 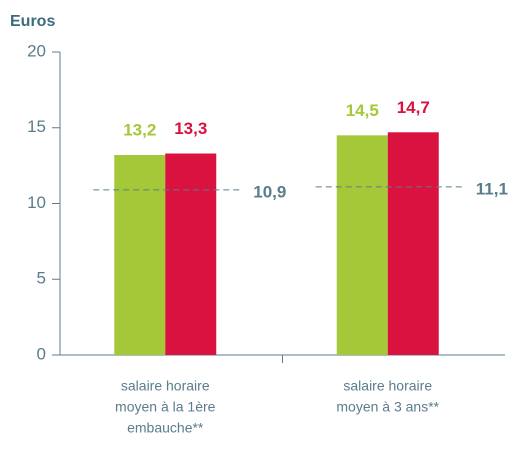 I want to click on x-tick-label: embauche**, so click(x=165, y=428).